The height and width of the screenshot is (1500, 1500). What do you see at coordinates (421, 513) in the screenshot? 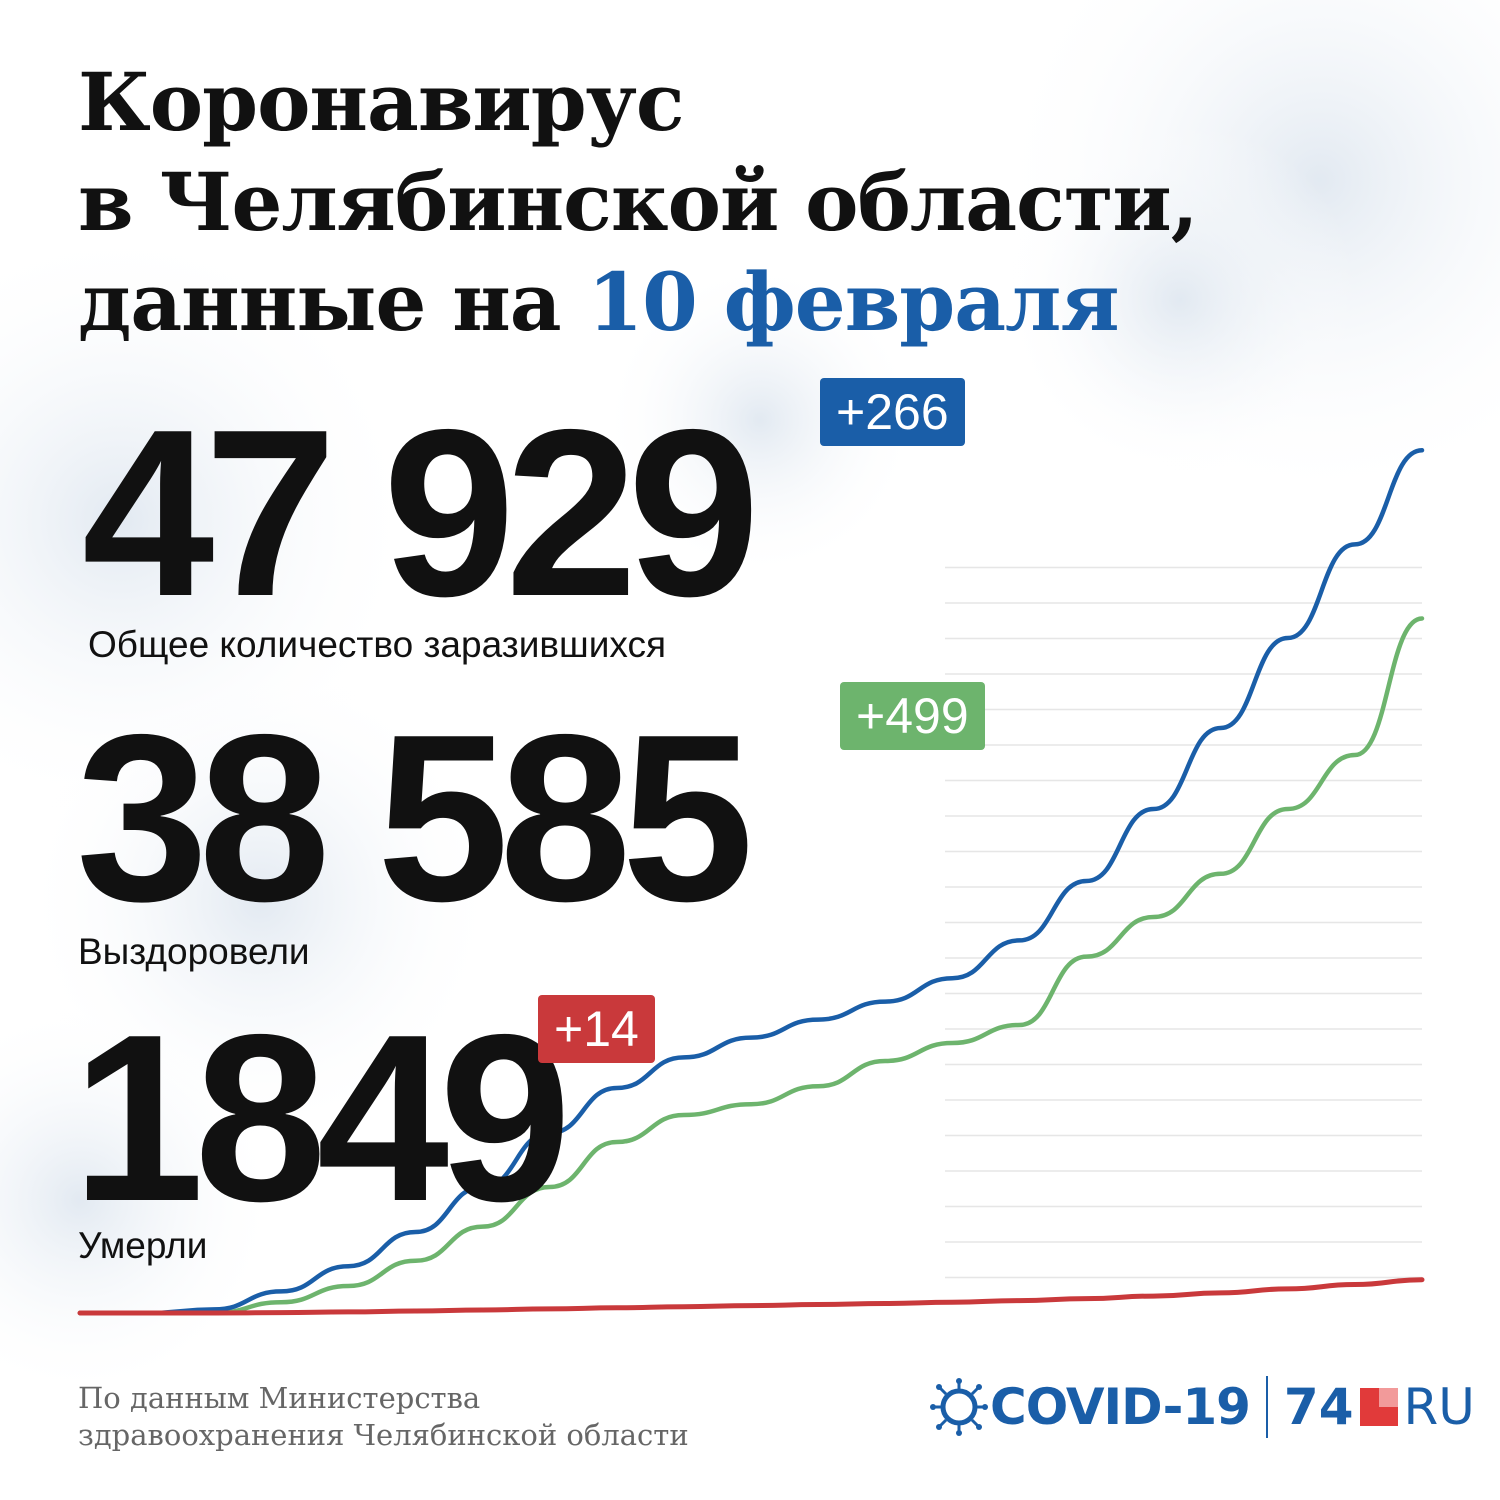
I see `total-cases-value: 47 929` at bounding box center [421, 513].